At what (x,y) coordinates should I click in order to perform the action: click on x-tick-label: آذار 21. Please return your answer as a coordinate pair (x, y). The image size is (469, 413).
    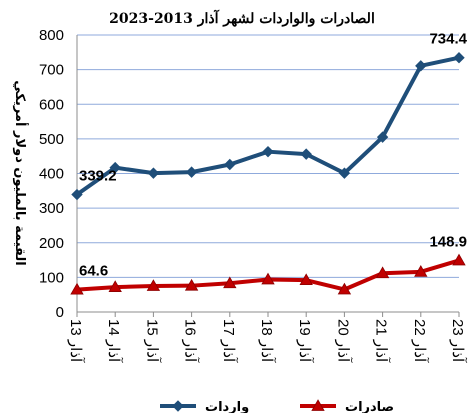
    Looking at the image, I should click on (382, 341).